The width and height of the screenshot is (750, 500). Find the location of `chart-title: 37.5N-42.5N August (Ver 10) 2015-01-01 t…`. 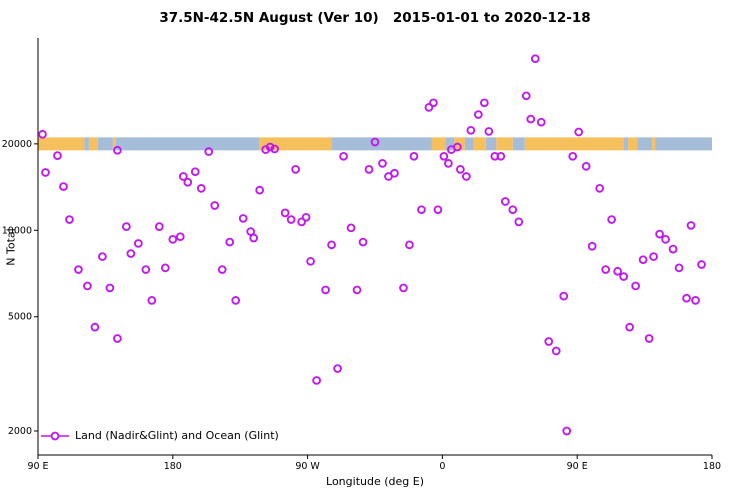

chart-title: 37.5N-42.5N August (Ver 10) 2015-01-01 t… is located at coordinates (375, 18).